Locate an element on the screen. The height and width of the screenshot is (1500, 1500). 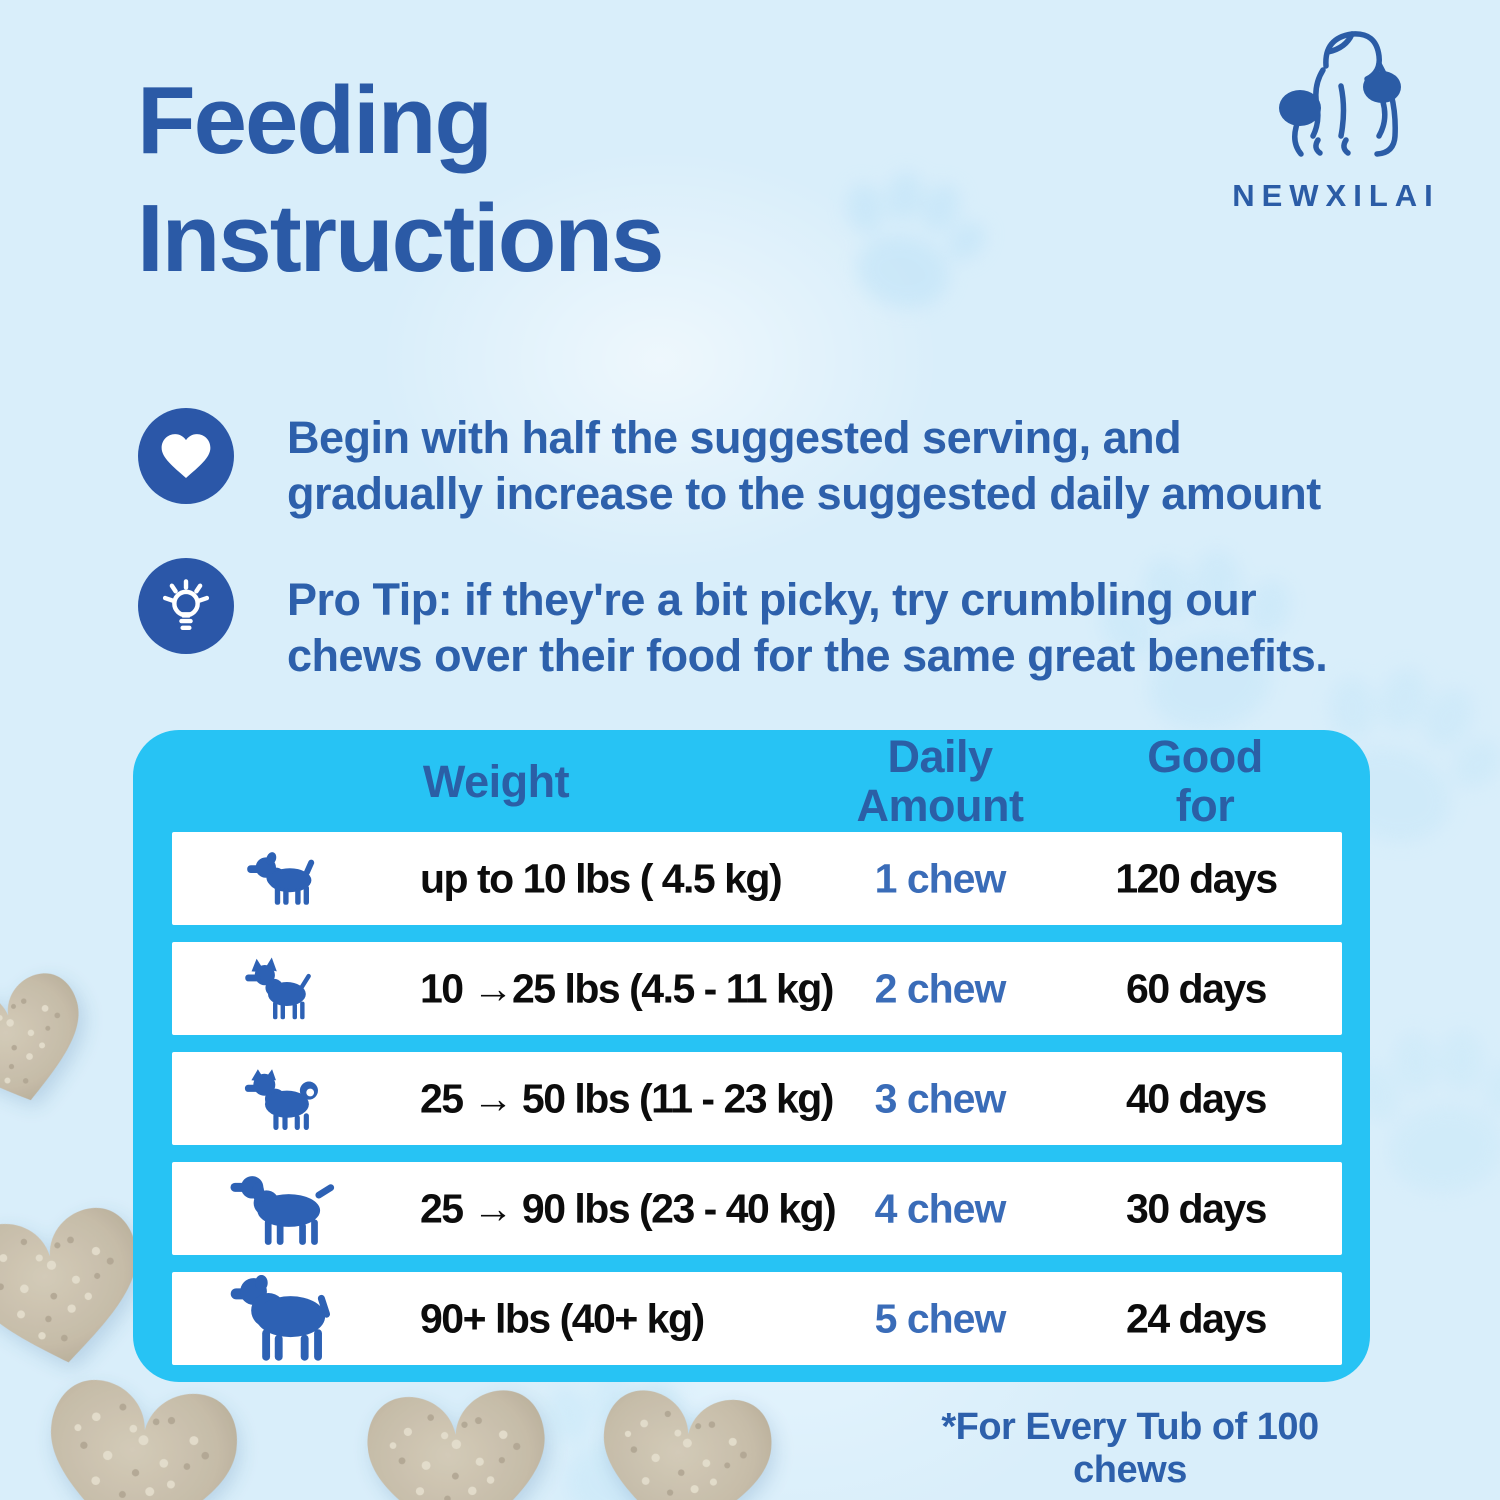
good-for-cell: 30 days is located at coordinates (1196, 1208).